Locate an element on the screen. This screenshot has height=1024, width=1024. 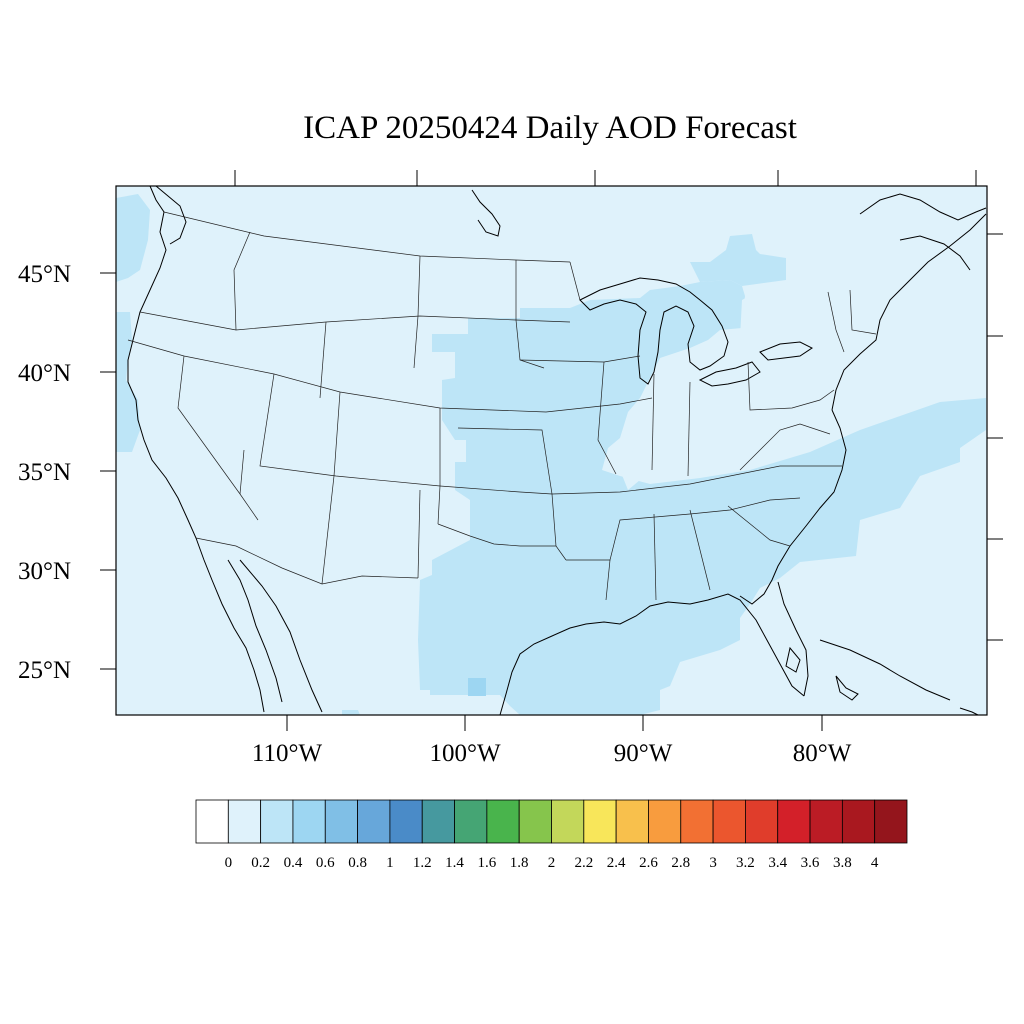
lat-label-45: 45°N is located at coordinates (44, 274).